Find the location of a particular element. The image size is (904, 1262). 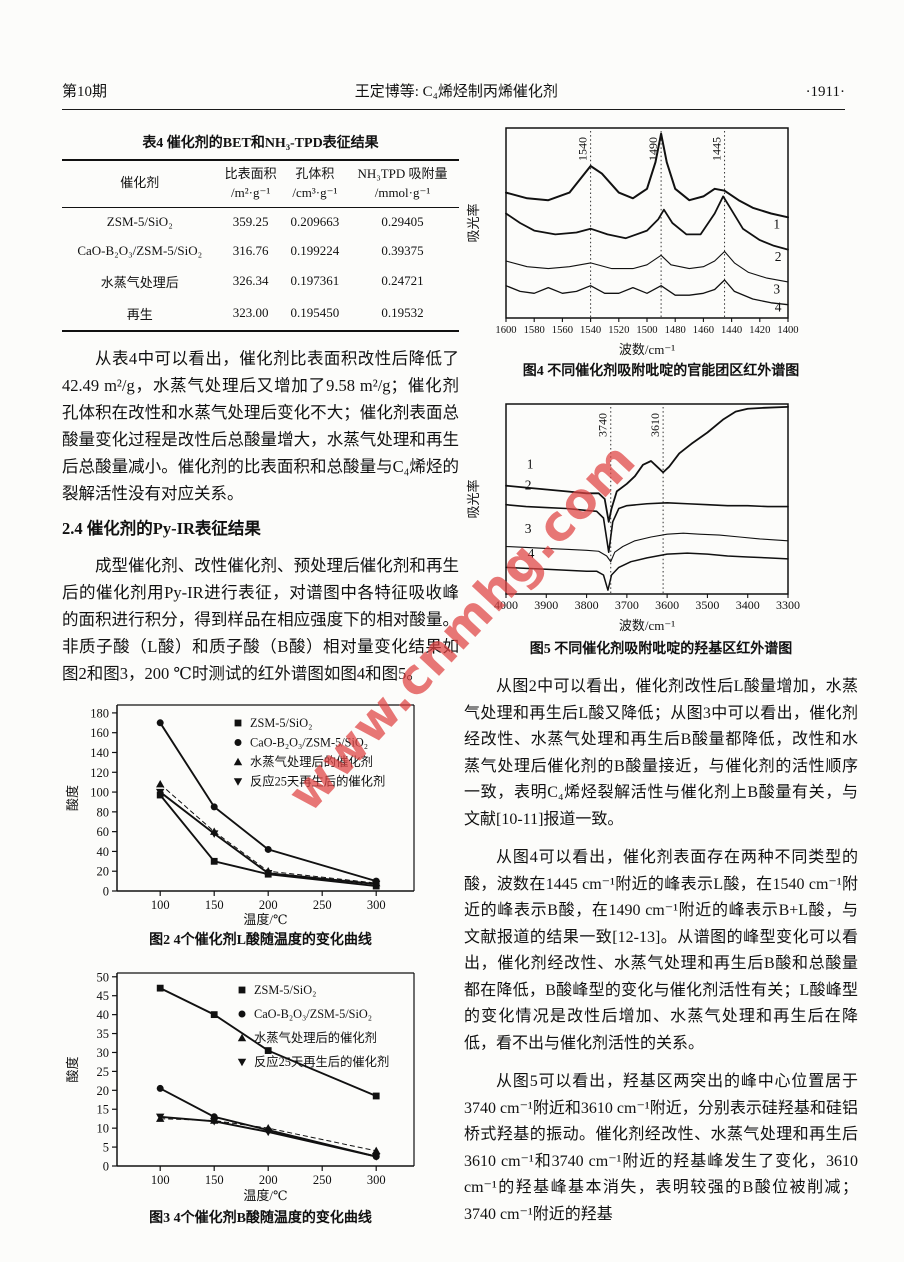

svg-text: 45 is located at coordinates (103, 996).